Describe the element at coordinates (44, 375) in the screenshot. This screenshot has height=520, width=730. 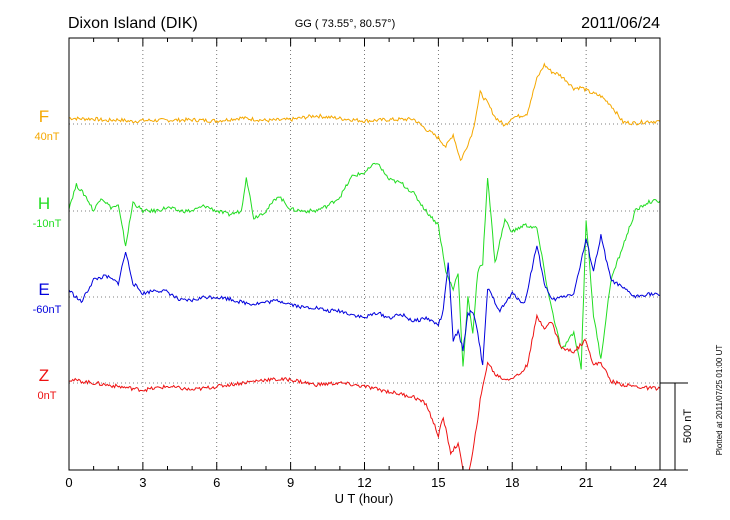
I see `series-name-z: Z` at that location.